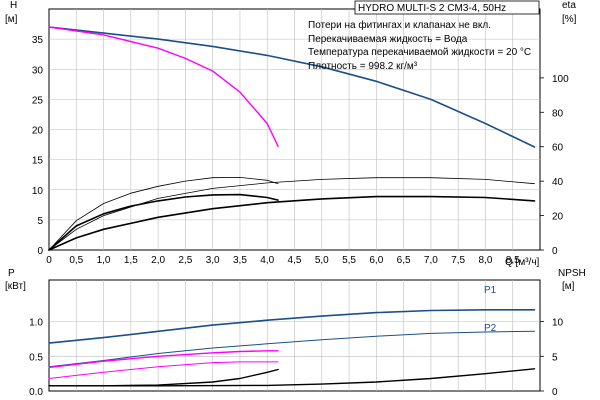 Image resolution: width=600 pixels, height=400 pixels. What do you see at coordinates (36, 323) in the screenshot?
I see `left-tick-label: 1.0` at bounding box center [36, 323].